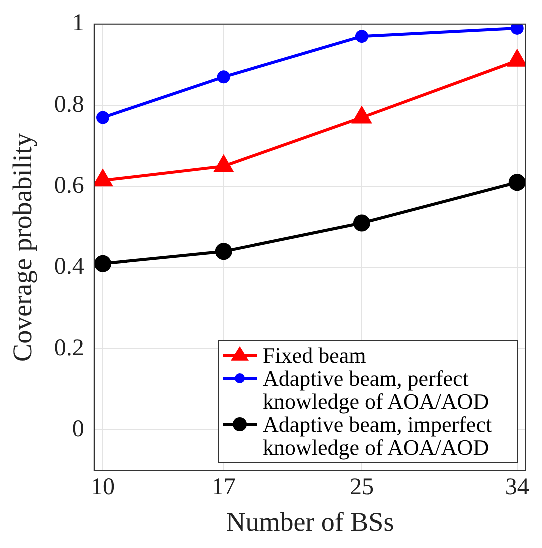 The image size is (542, 548). Describe the element at coordinates (224, 487) in the screenshot. I see `x-tick-label: 17` at that location.